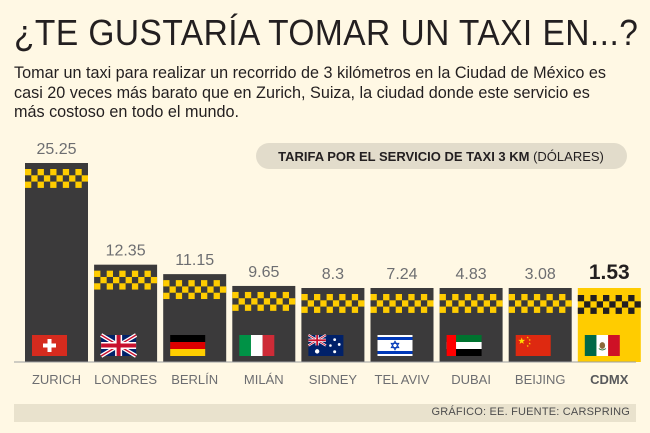 This screenshot has width=650, height=433. What do you see at coordinates (126, 313) in the screenshot?
I see `bar-londres` at bounding box center [126, 313].